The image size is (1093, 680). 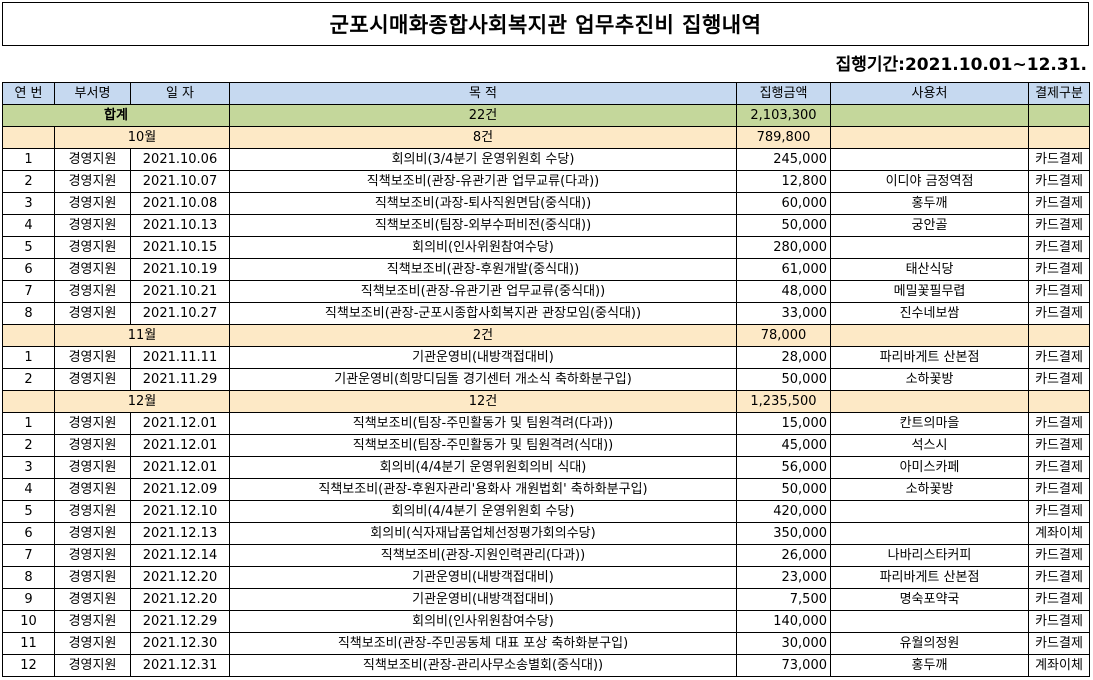 What do you see at coordinates (783, 93) in the screenshot?
I see `header-amount: 집행금액` at bounding box center [783, 93].